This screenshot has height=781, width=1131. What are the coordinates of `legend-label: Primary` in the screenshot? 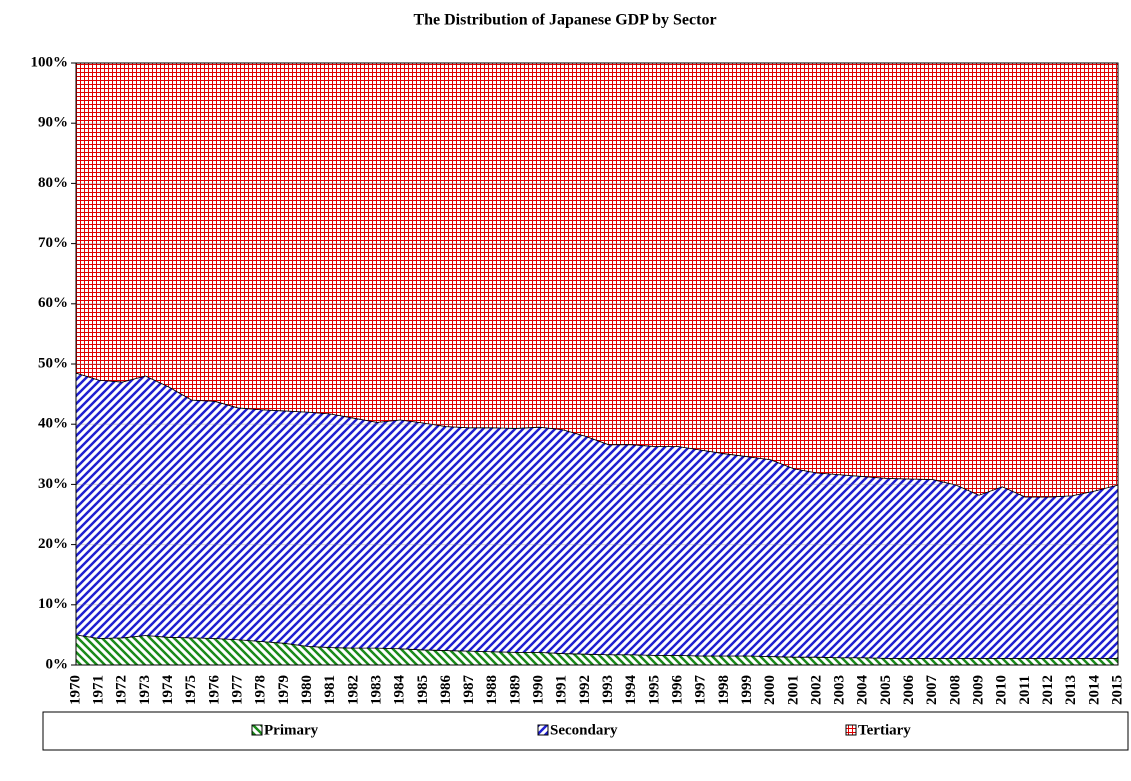 It's located at (291, 730).